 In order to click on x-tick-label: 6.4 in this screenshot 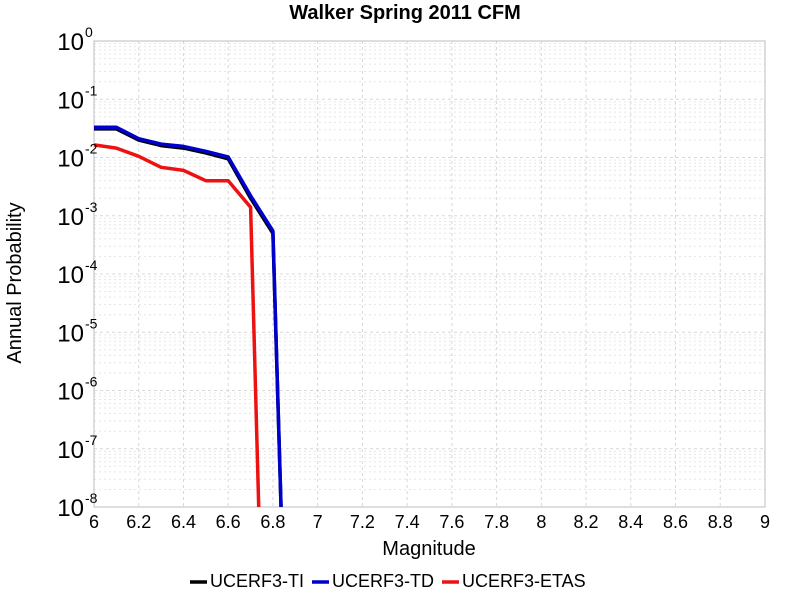, I will do `click(183, 522)`.